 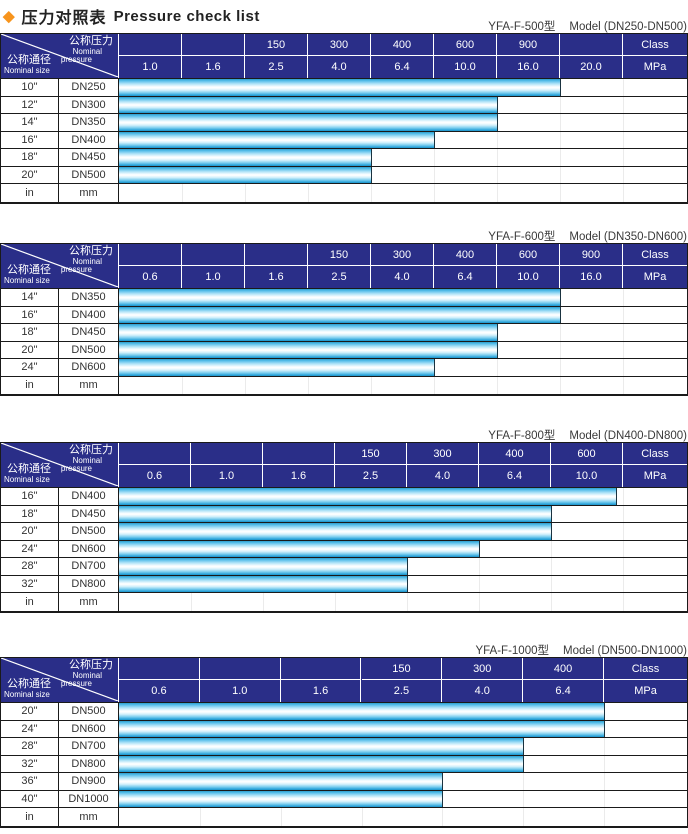 What do you see at coordinates (89, 583) in the screenshot?
I see `dn-size-cell: DN800` at bounding box center [89, 583].